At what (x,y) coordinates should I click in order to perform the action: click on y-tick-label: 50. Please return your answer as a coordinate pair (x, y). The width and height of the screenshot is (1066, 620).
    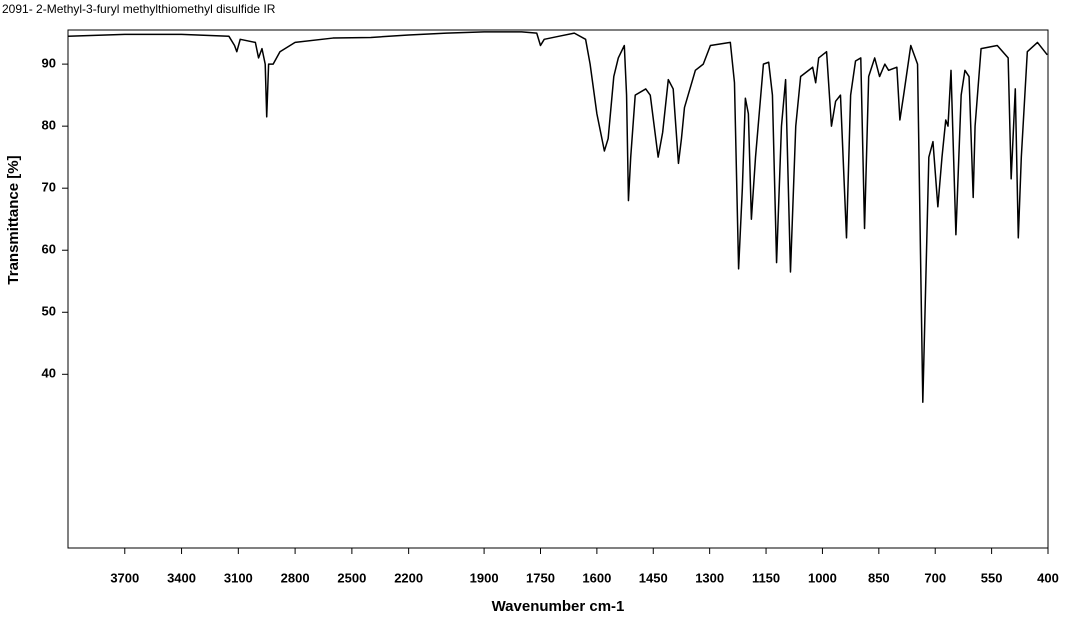
    Looking at the image, I should click on (49, 311).